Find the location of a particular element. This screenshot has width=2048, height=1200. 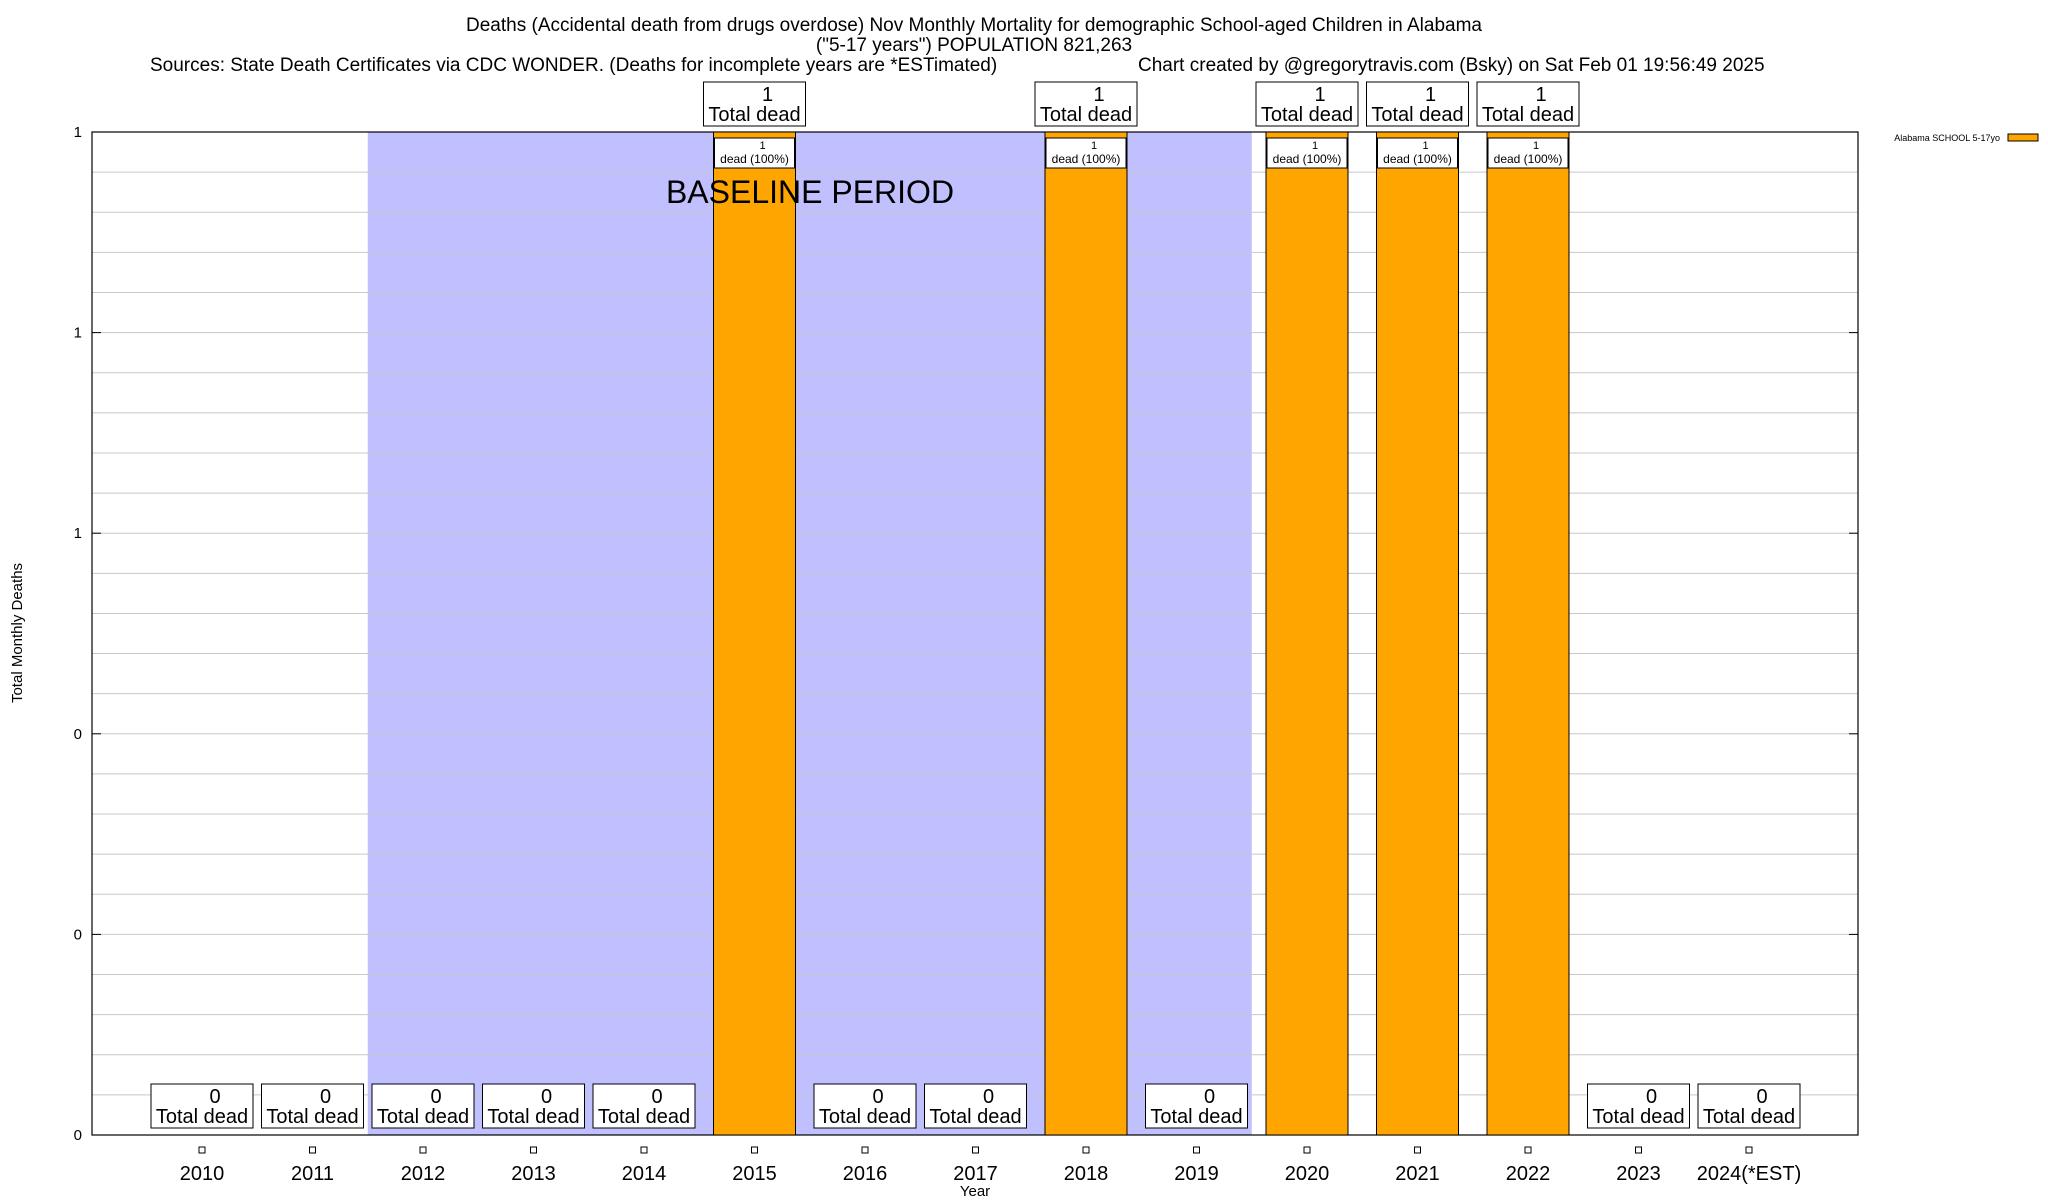

x-tick-label: 2011 is located at coordinates (312, 1174).